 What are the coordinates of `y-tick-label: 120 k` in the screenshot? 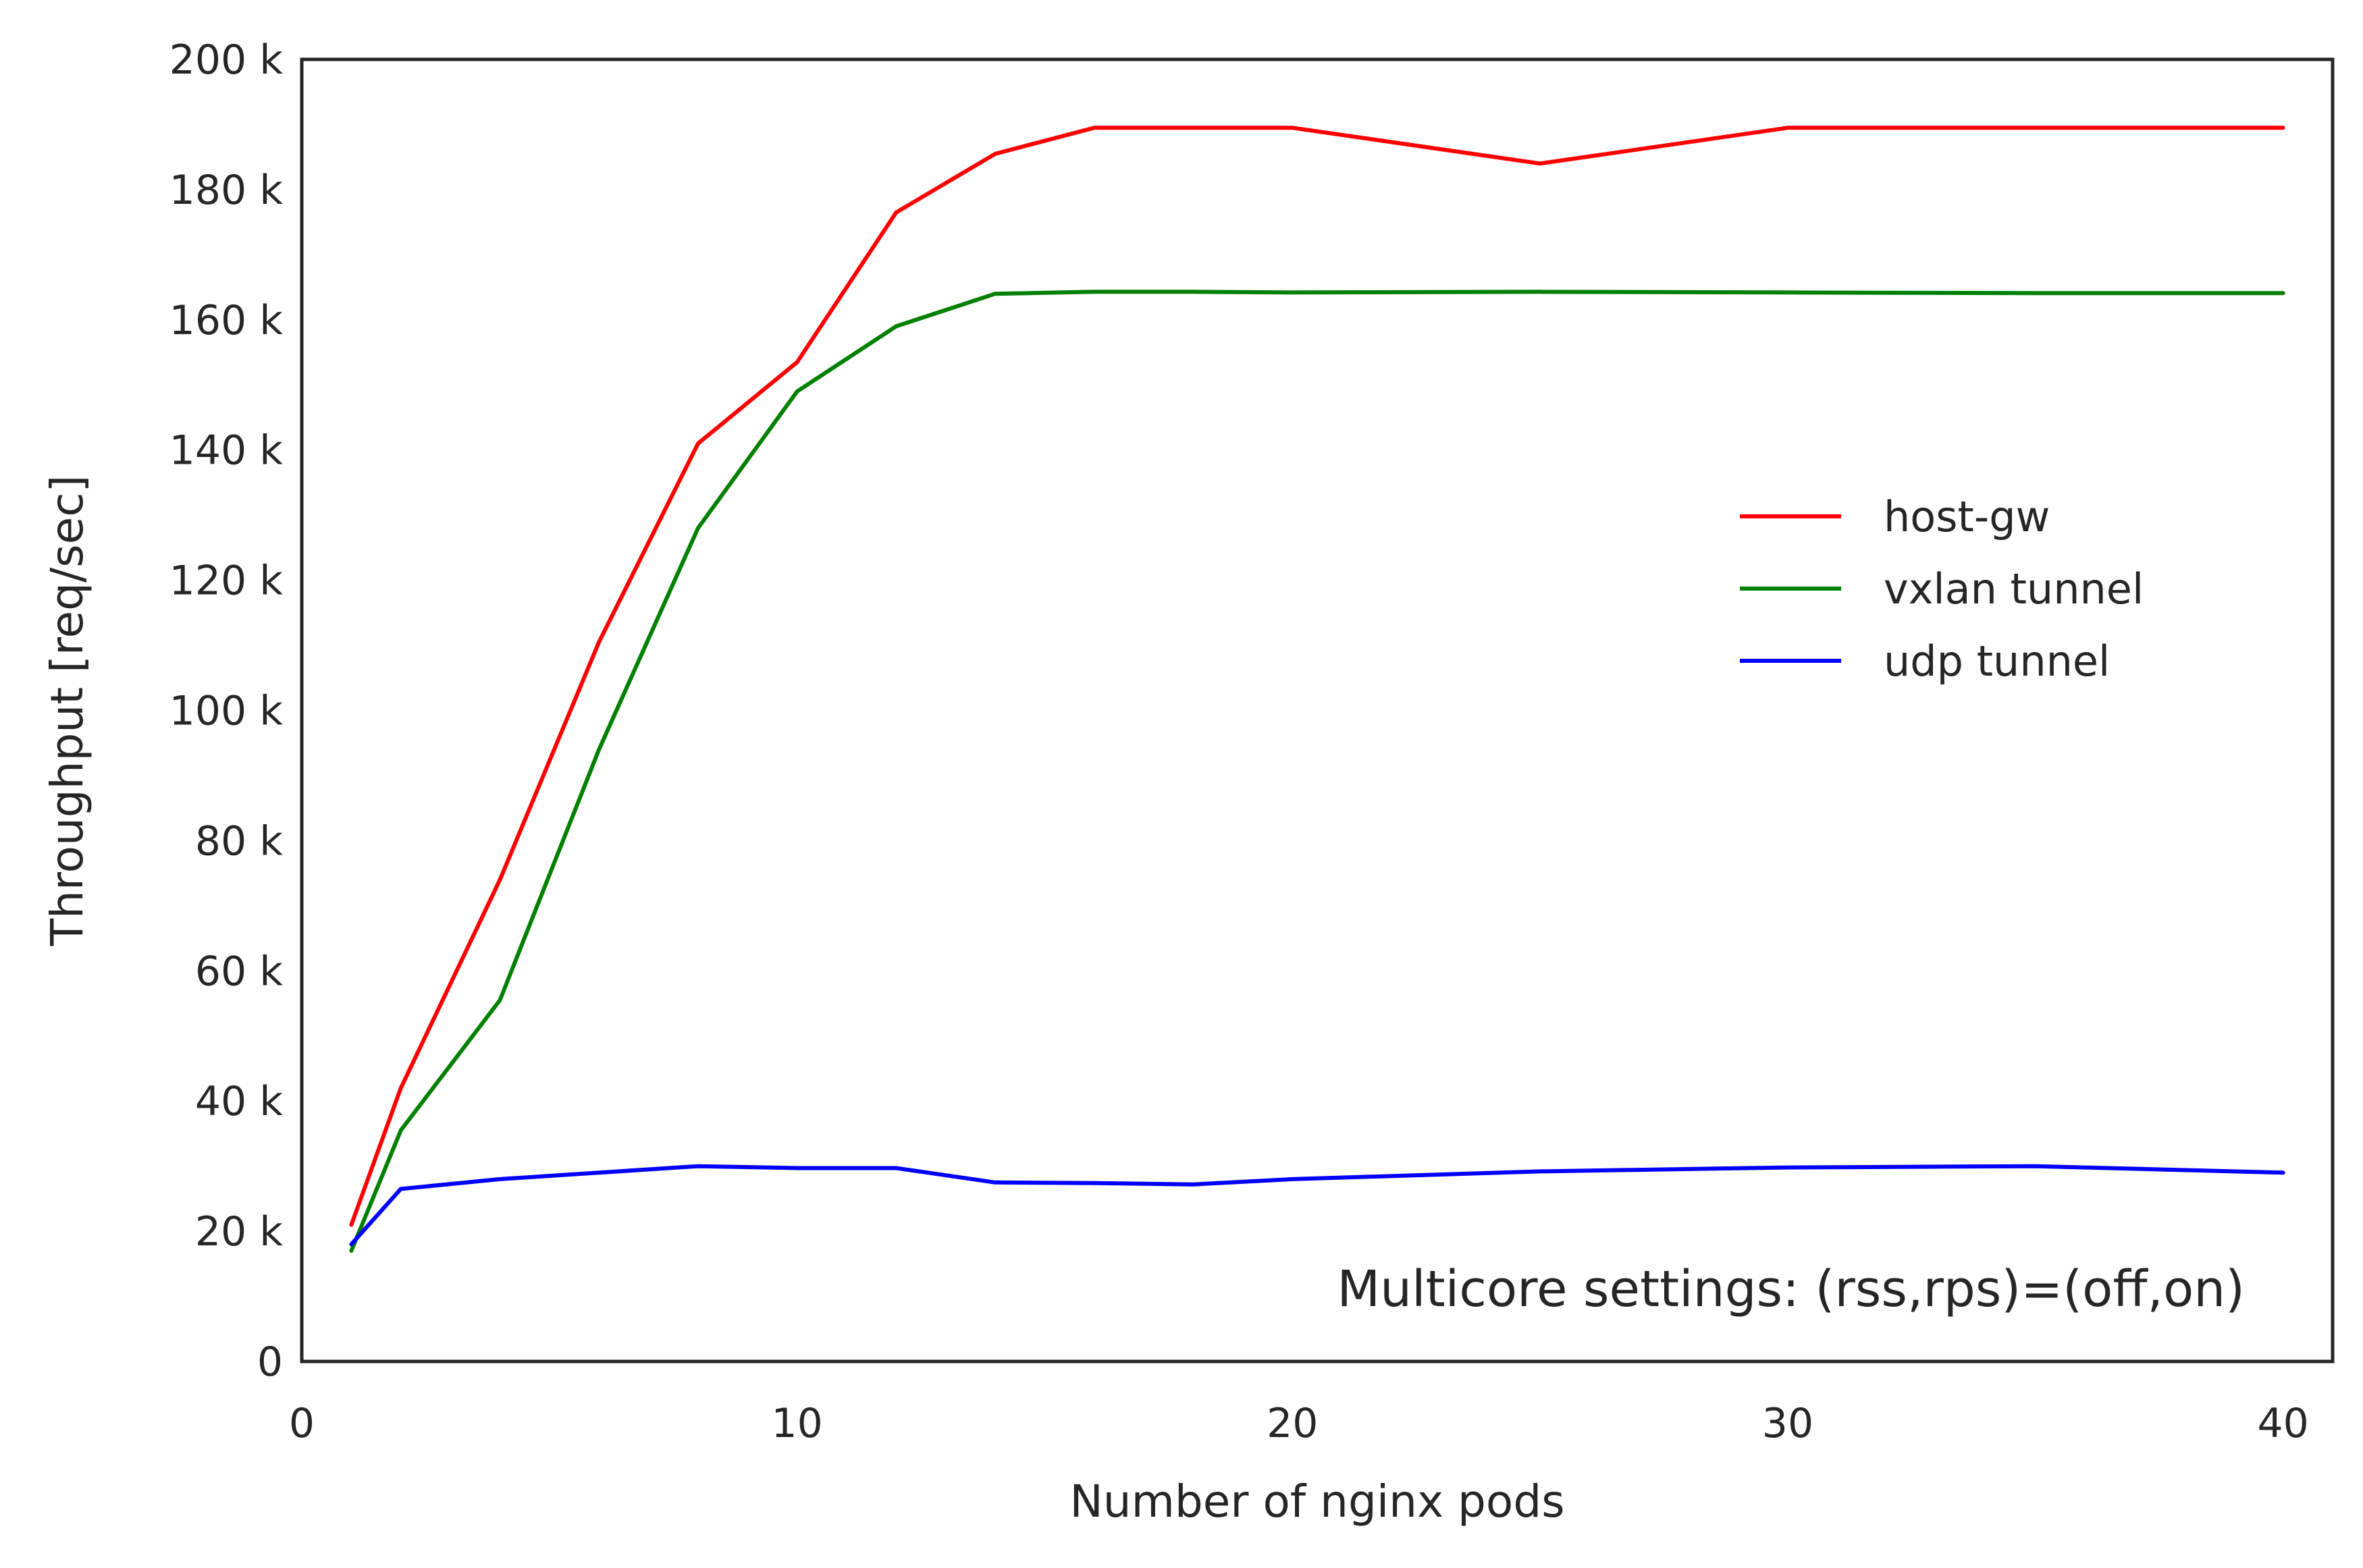 It's located at (227, 581).